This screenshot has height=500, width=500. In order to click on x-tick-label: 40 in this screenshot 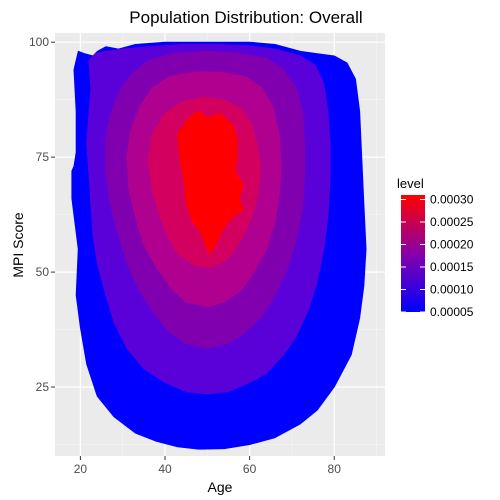, I will do `click(165, 469)`.